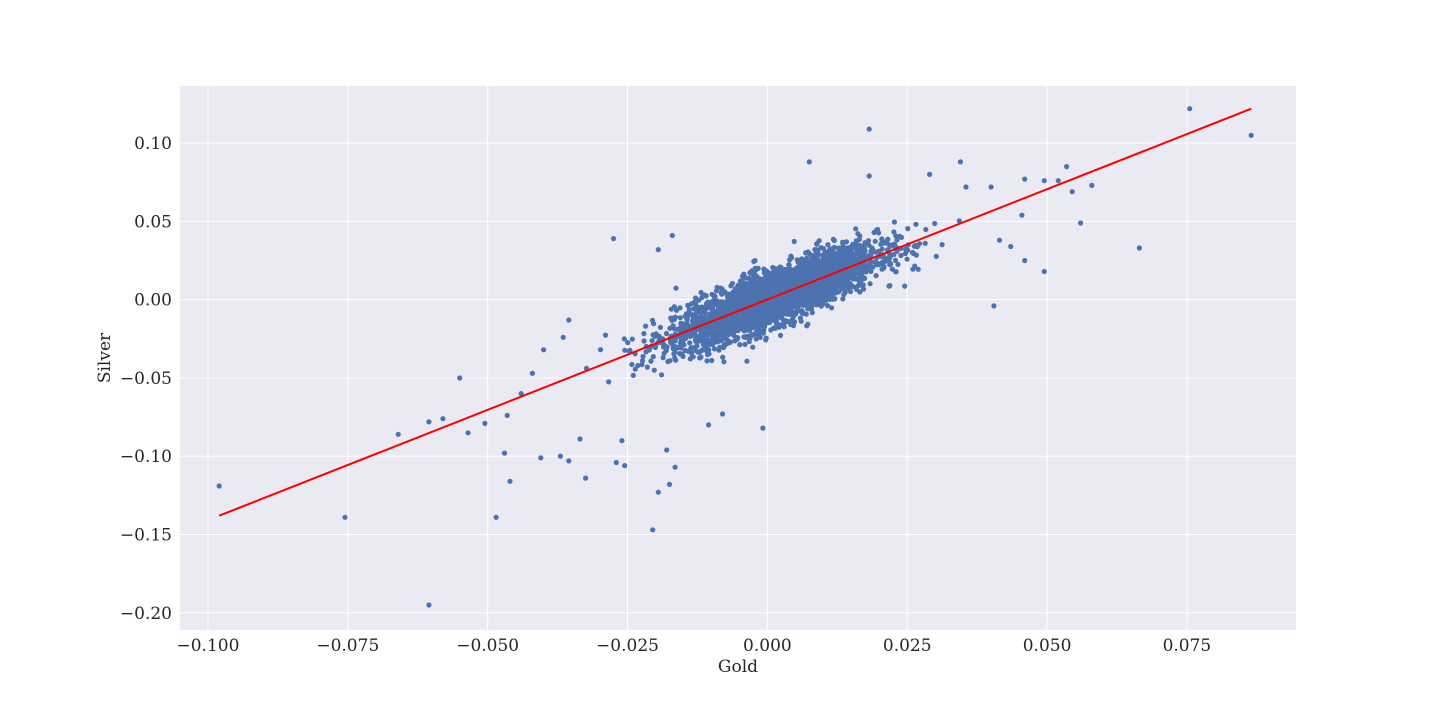 The width and height of the screenshot is (1440, 720). Describe the element at coordinates (153, 222) in the screenshot. I see `y-tick-label: 0.05` at that location.